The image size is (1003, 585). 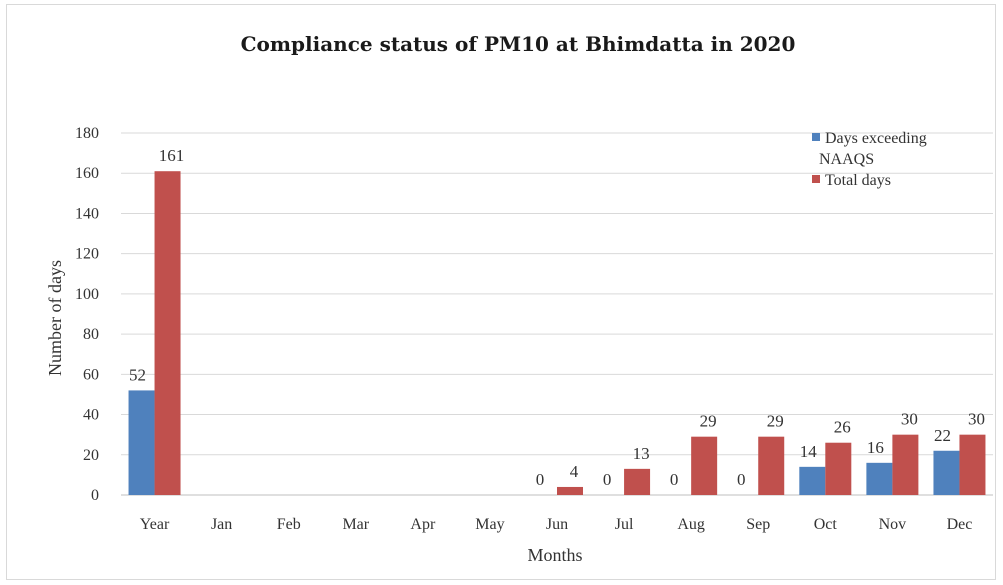 I want to click on y-axis-ticks: 0 20 40 60 80 100 120 140 160 180, so click(x=87, y=314).